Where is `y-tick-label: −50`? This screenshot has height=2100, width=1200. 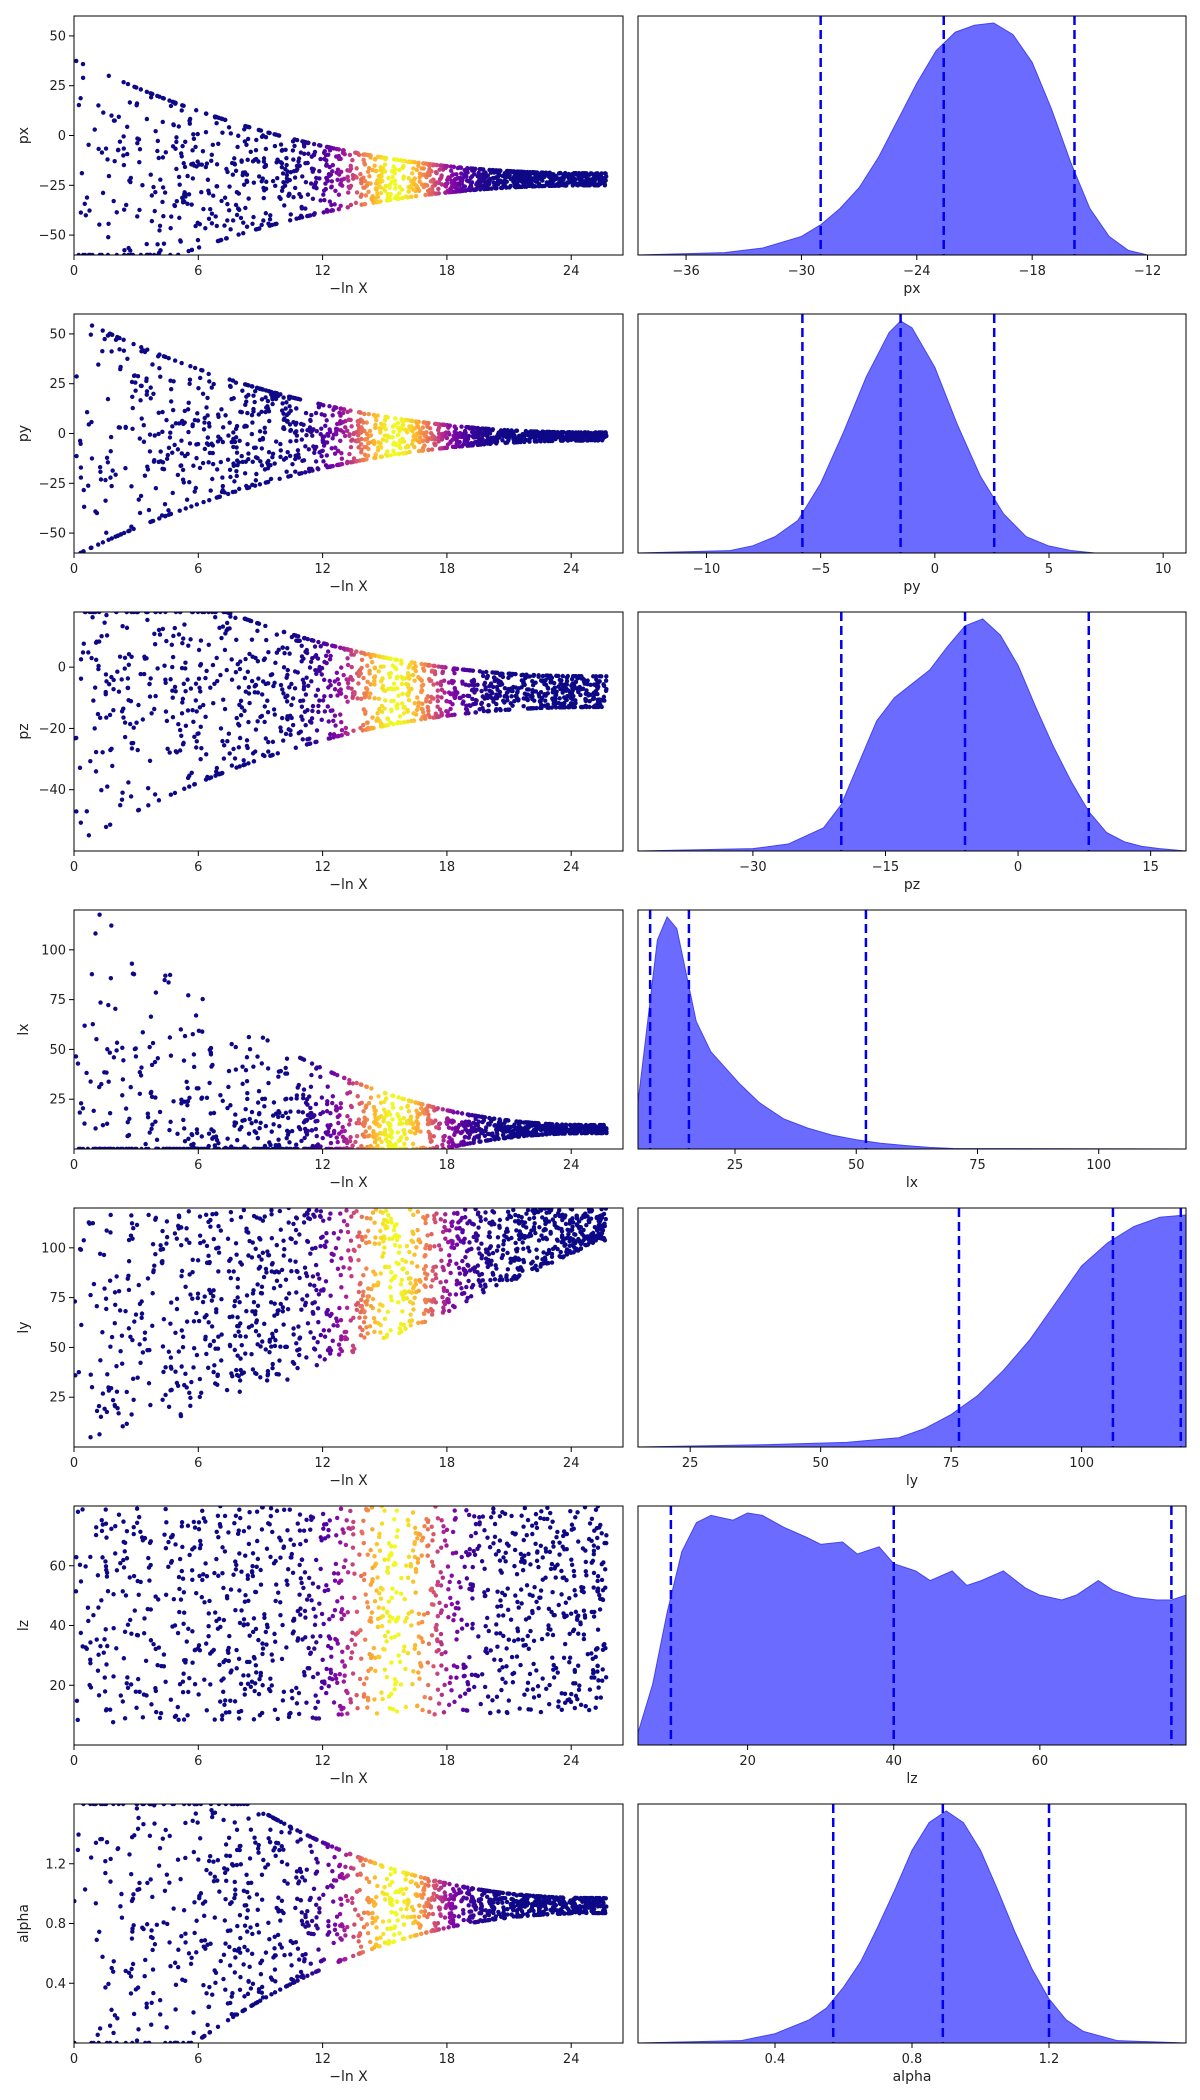 y-tick-label: −50 is located at coordinates (52, 534).